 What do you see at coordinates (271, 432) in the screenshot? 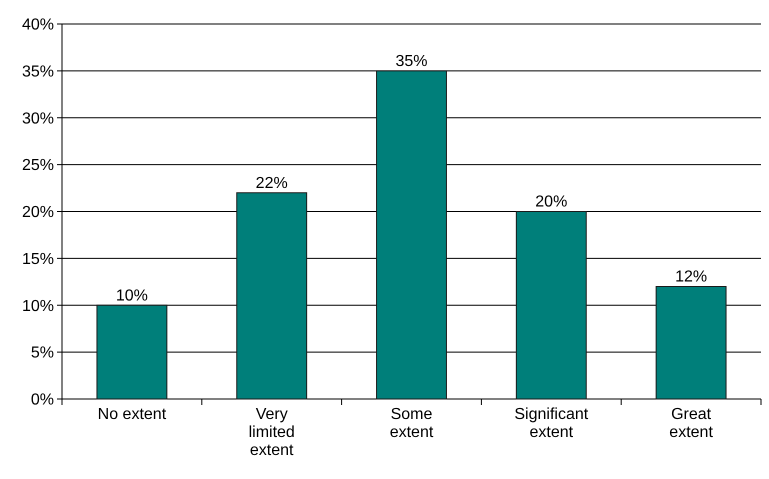
I see `x-tick-label: Very limited extent` at bounding box center [271, 432].